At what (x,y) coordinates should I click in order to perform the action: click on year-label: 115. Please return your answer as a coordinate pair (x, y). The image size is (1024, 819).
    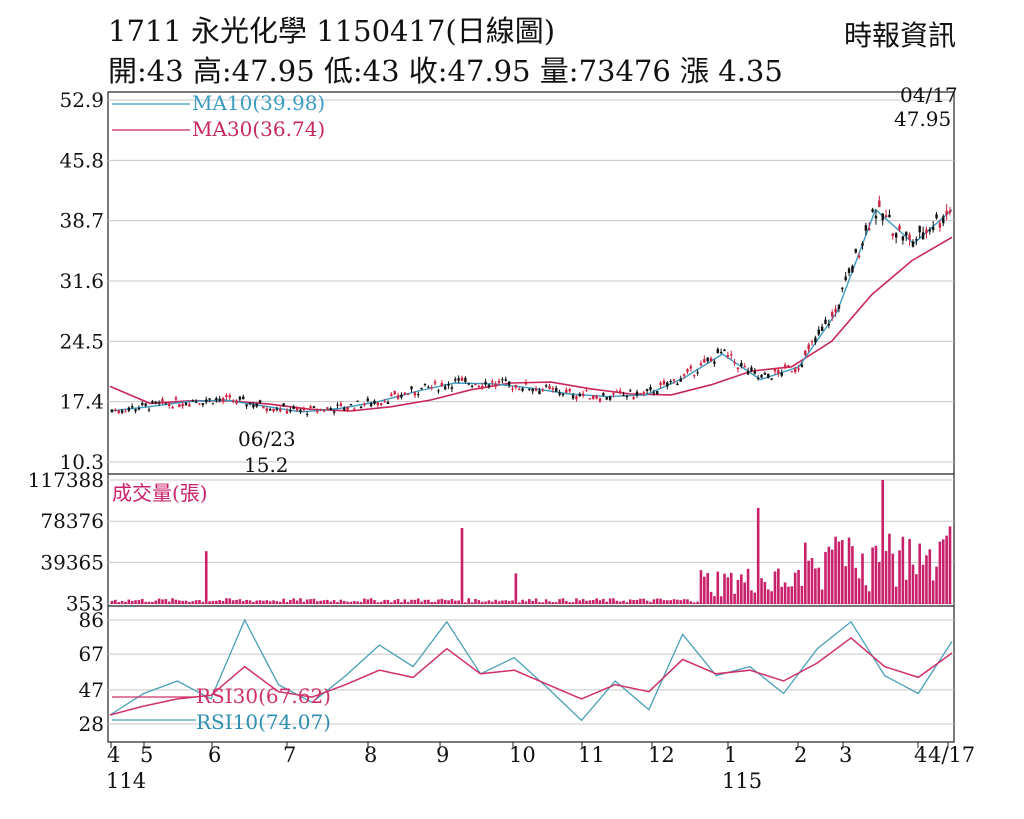
    Looking at the image, I should click on (742, 781).